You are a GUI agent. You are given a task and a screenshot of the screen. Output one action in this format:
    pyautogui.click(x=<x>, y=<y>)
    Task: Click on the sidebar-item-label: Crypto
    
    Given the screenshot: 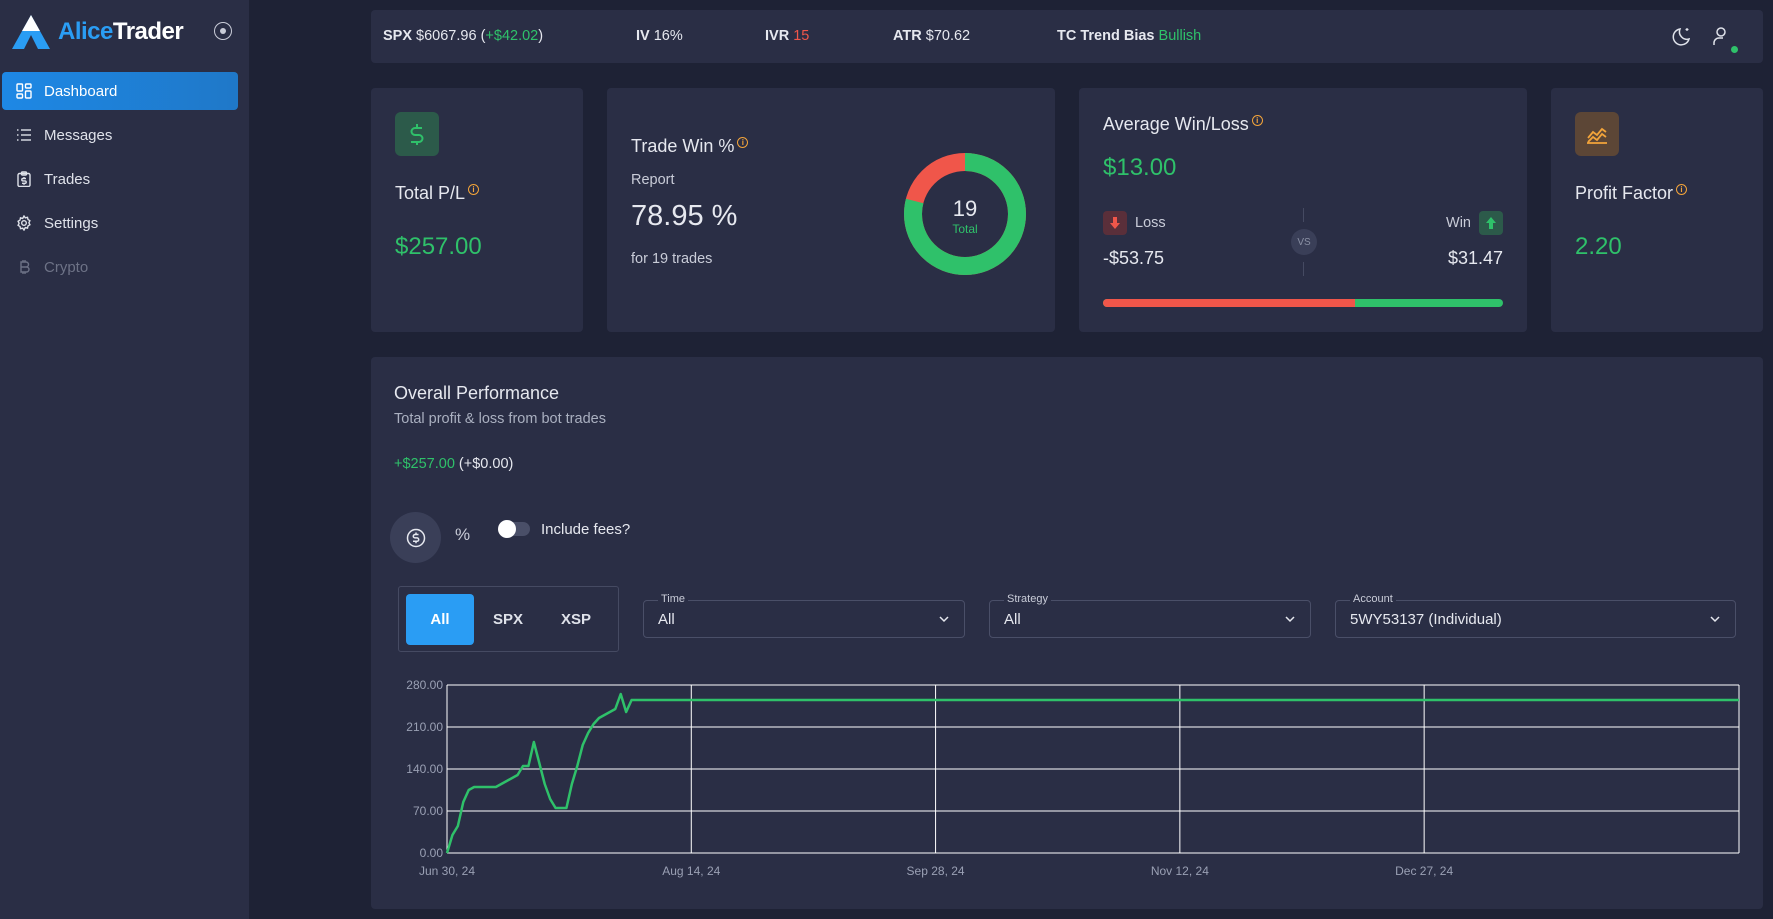 What is the action you would take?
    pyautogui.click(x=66, y=267)
    